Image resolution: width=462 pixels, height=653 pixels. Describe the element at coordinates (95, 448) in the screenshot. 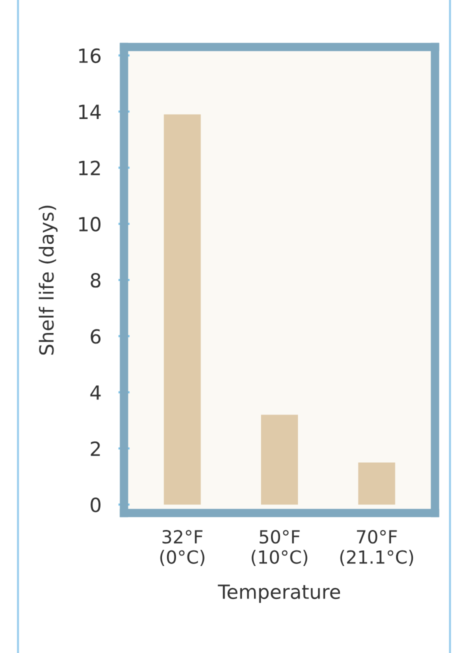

I see `y-tick-label: 2` at that location.